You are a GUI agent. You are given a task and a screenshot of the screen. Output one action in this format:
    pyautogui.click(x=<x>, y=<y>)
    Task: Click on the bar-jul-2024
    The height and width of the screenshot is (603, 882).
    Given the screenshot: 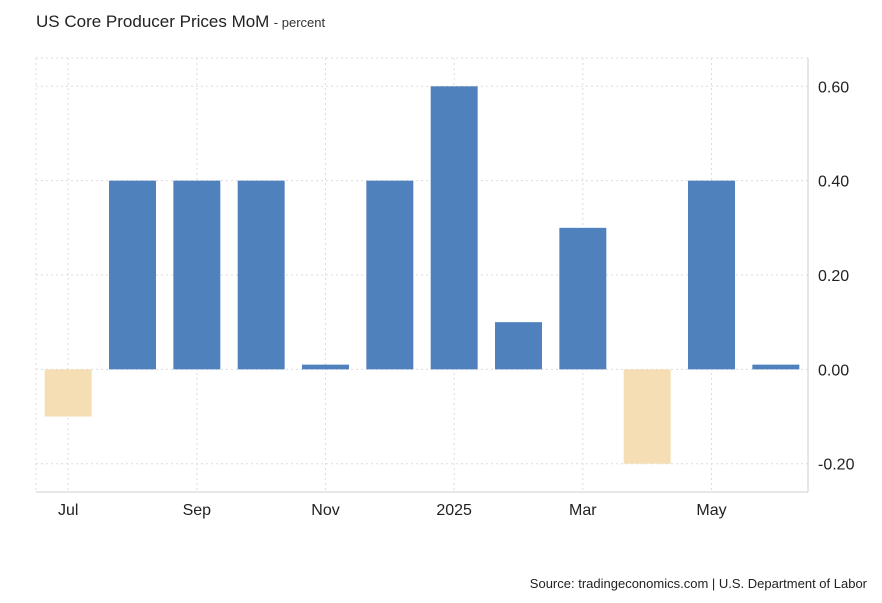 What is the action you would take?
    pyautogui.click(x=132, y=275)
    